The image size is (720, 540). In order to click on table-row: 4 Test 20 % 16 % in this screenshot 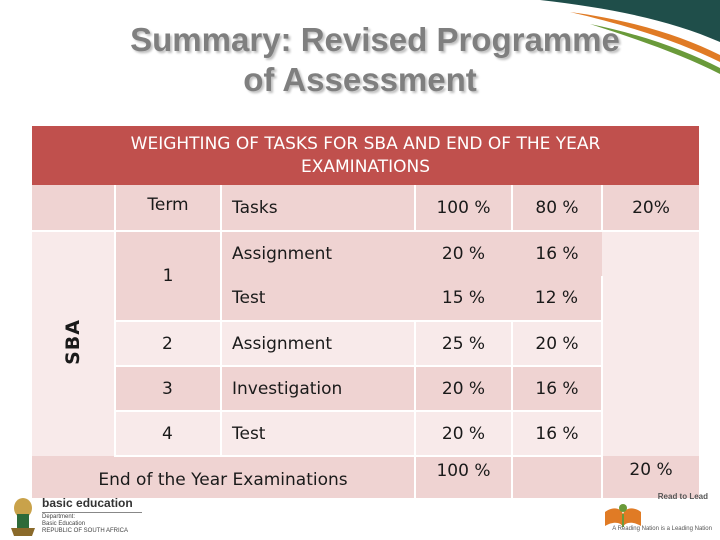, I will do `click(365, 434)`.